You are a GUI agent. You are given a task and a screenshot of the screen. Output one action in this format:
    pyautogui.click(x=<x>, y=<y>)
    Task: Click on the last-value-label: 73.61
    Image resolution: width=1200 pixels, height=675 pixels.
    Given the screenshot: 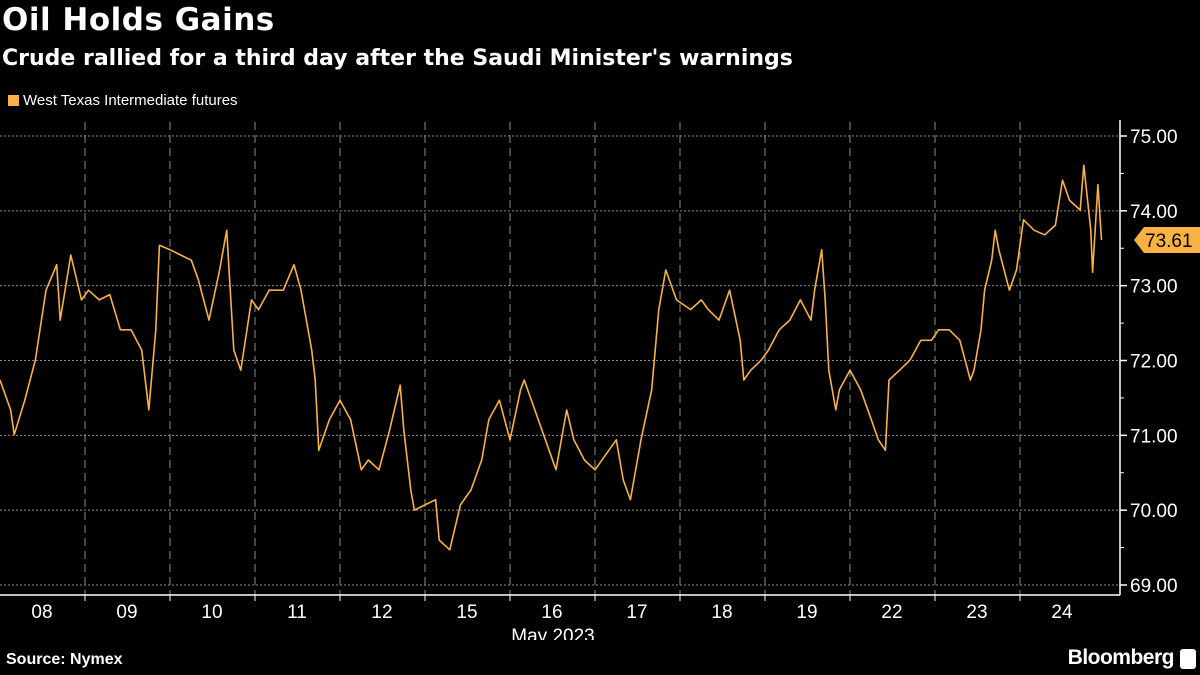 What is the action you would take?
    pyautogui.click(x=1169, y=241)
    